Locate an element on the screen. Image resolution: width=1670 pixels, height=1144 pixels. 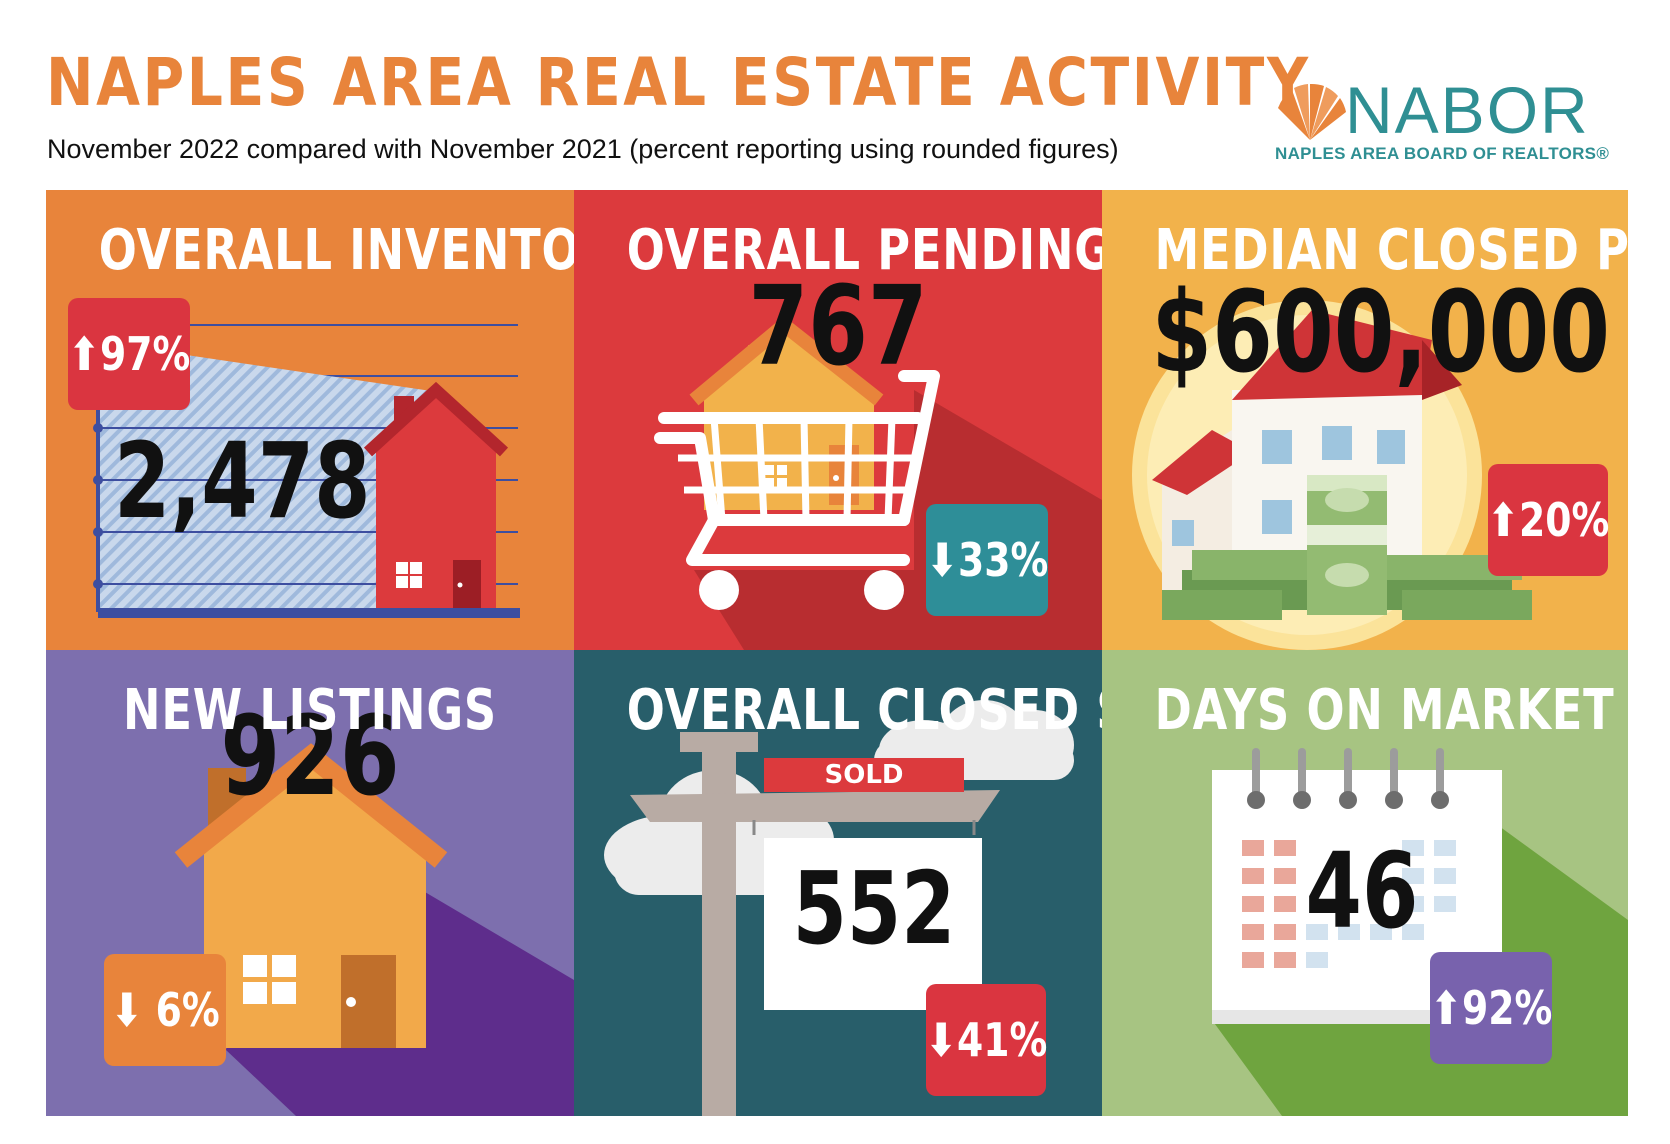
panel-median-closed-price: $600,000 MEDIAN CLOSED PRICE ⬆20% is located at coordinates (1365, 420).